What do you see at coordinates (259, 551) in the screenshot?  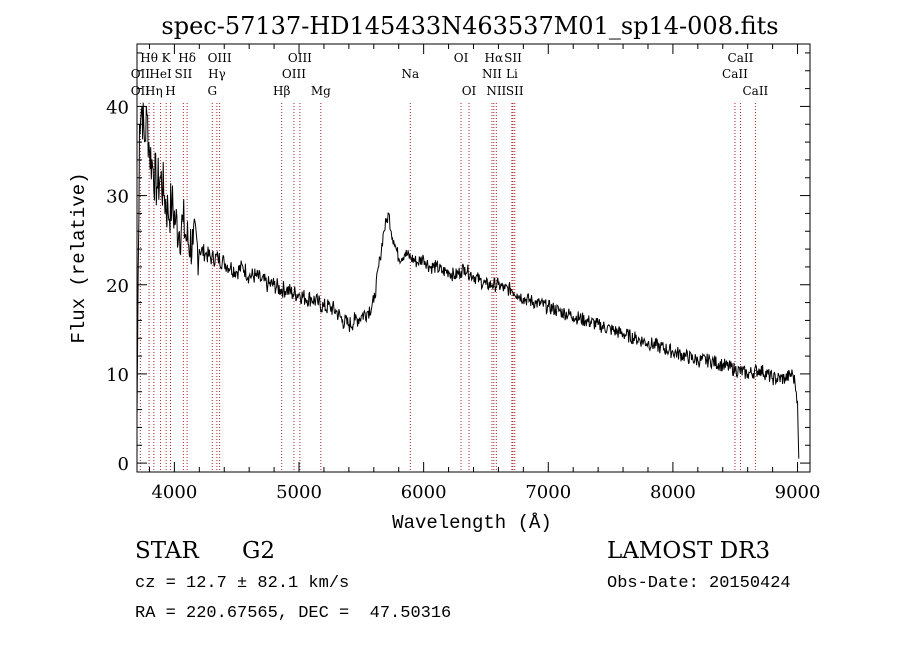 I see `object-subclass: G2` at bounding box center [259, 551].